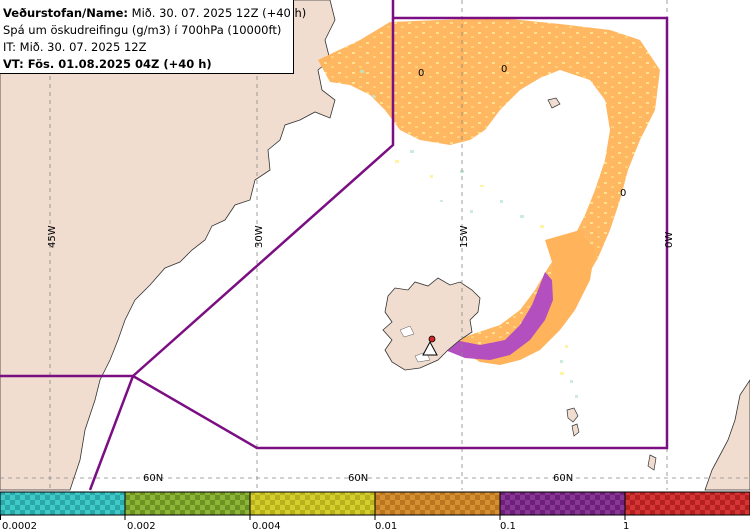  Describe the element at coordinates (508, 526) in the screenshot. I see `colorbar-tick-label: 0.1` at that location.